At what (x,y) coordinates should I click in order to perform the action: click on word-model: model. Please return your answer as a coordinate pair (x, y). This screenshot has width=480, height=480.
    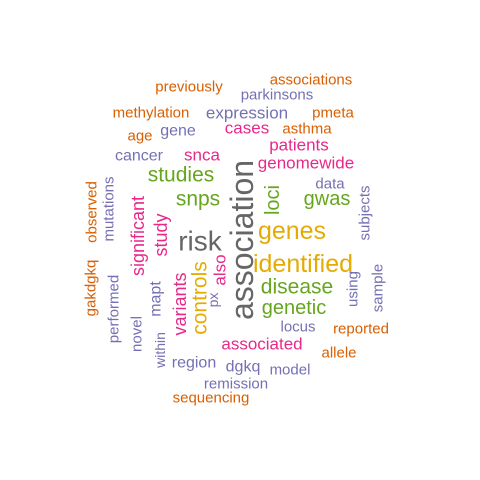
    Looking at the image, I should click on (290, 370).